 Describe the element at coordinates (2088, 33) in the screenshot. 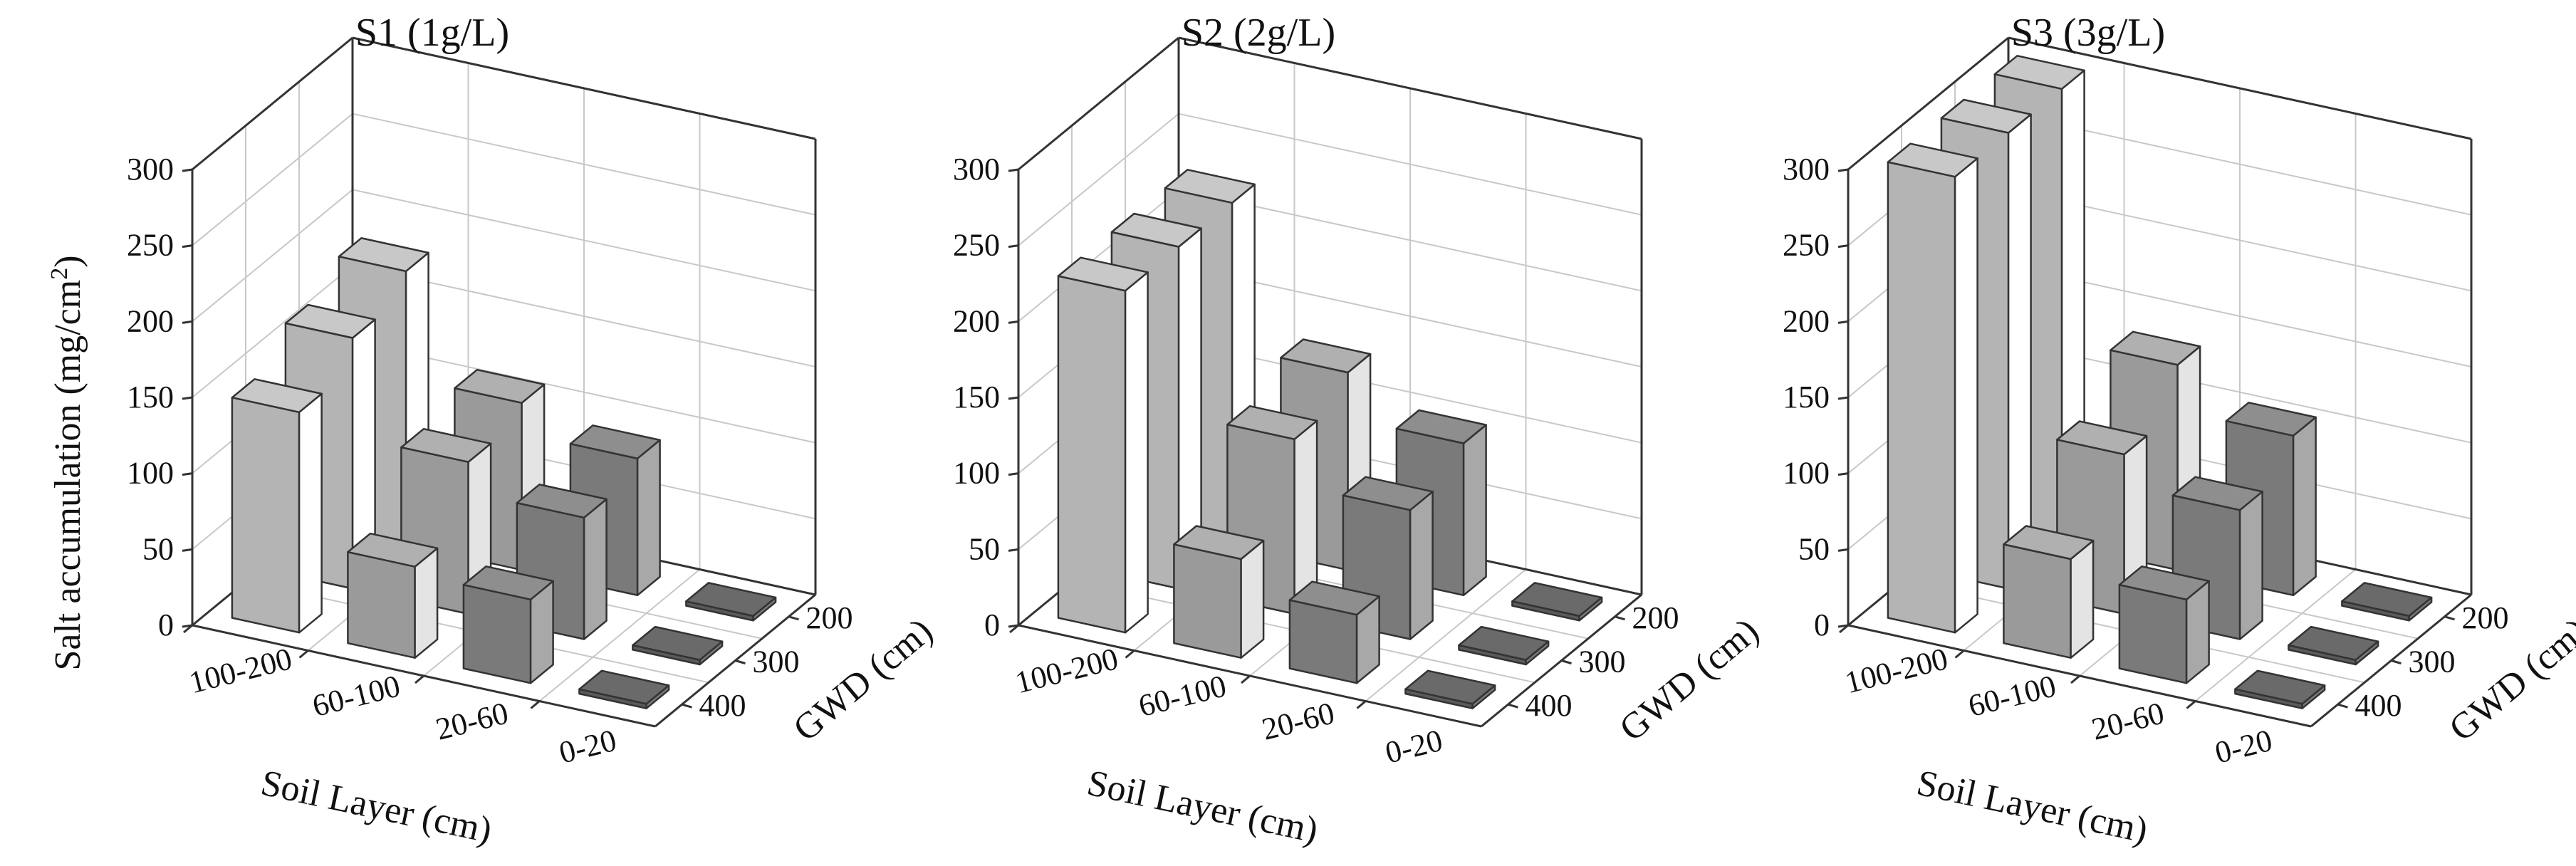

I see `chart-title: S3 (3g/L)` at that location.